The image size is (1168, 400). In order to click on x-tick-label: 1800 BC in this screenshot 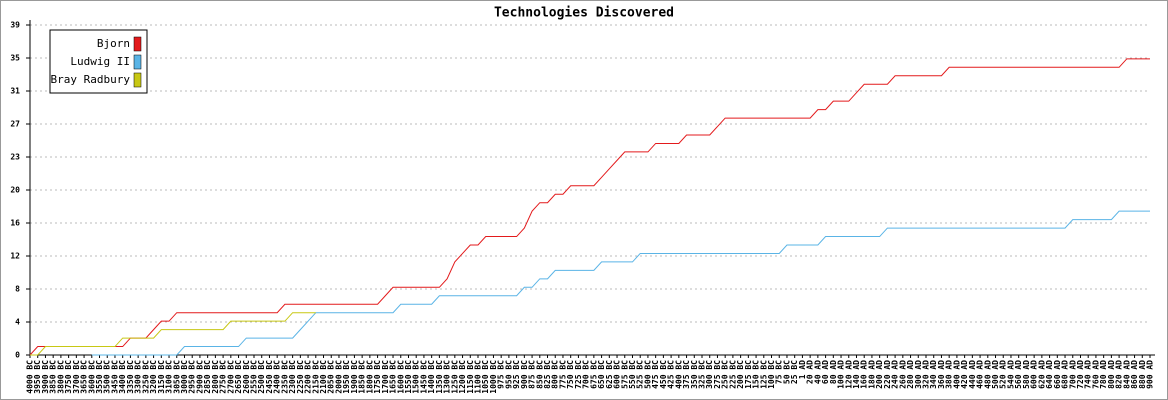, I will do `click(369, 377)`.